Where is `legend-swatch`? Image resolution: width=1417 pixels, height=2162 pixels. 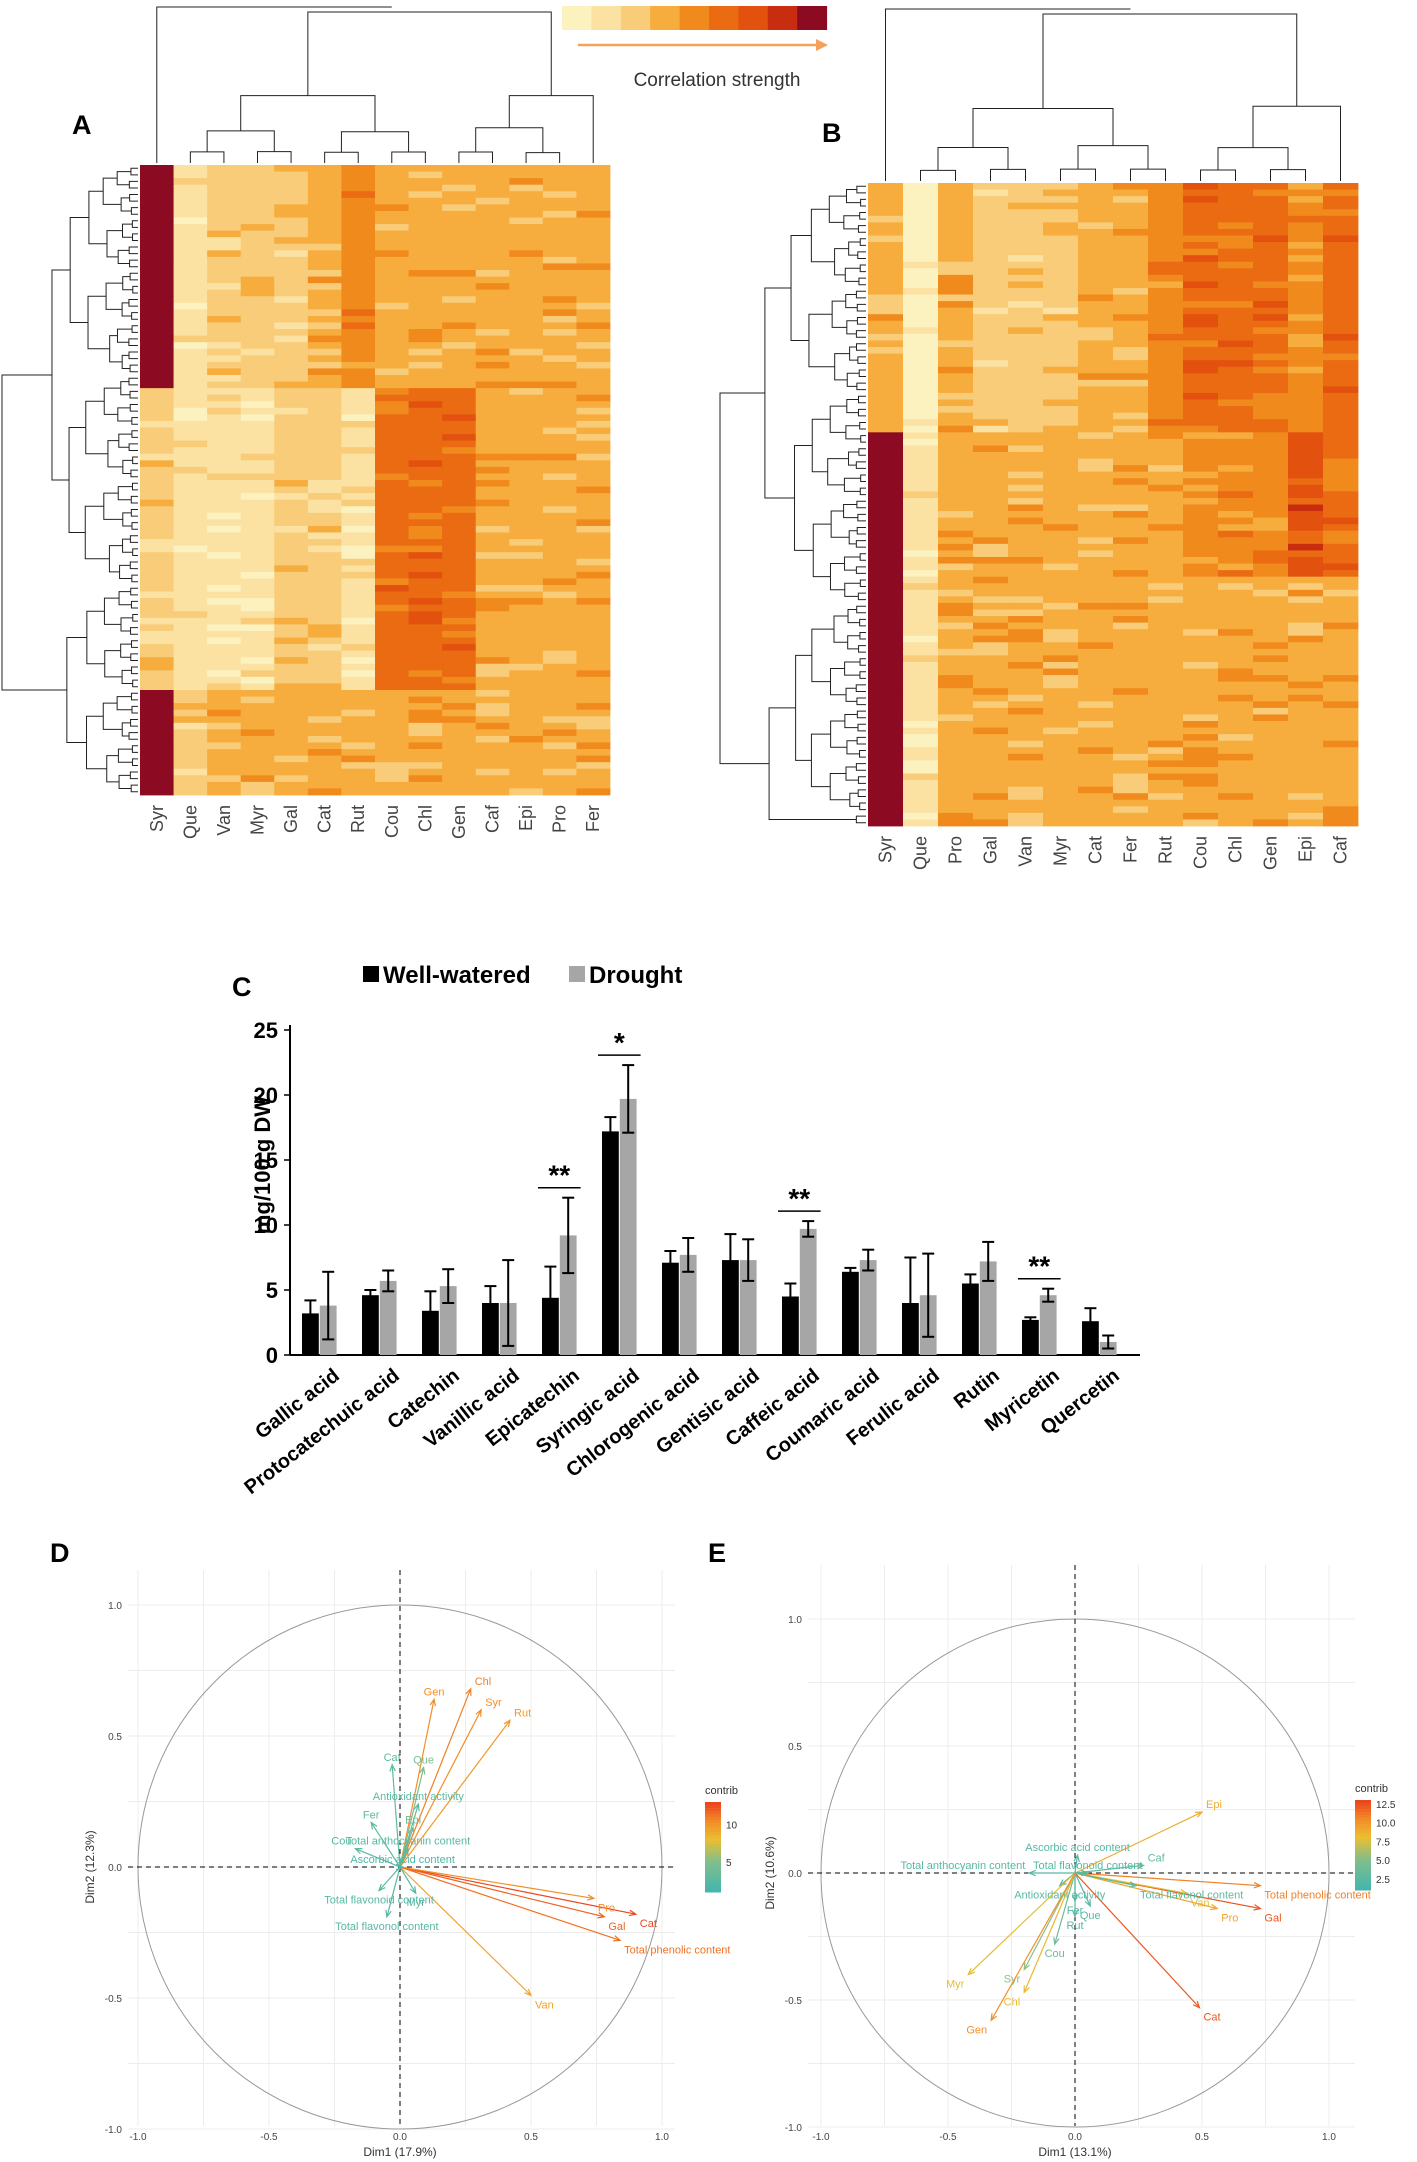 legend-swatch is located at coordinates (371, 974).